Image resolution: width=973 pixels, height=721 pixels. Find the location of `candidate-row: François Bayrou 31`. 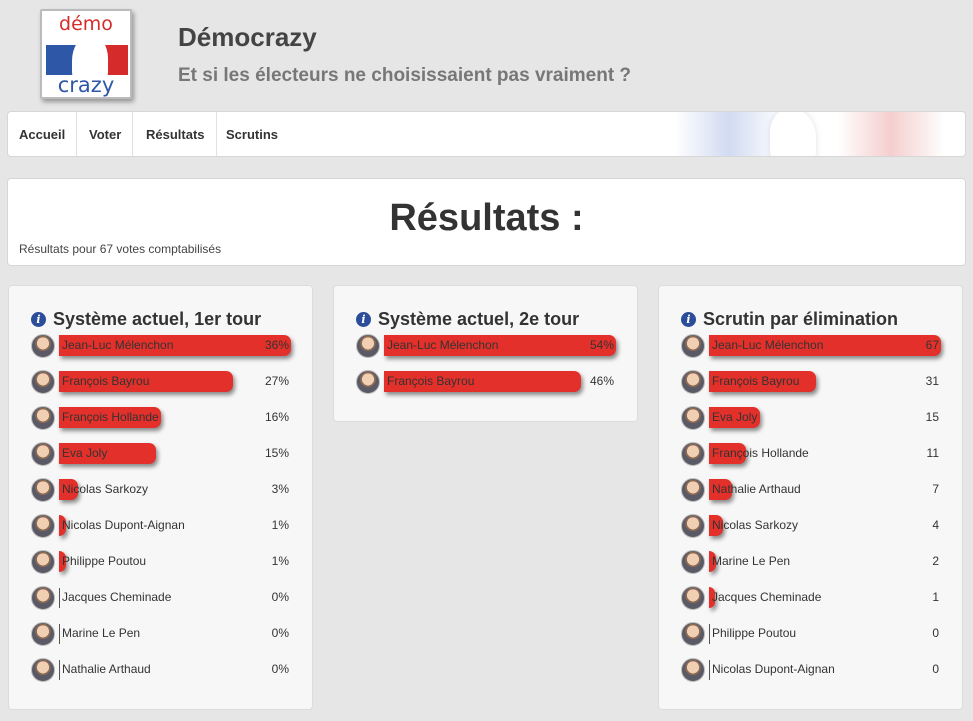

candidate-row: François Bayrou 31 is located at coordinates (810, 384).